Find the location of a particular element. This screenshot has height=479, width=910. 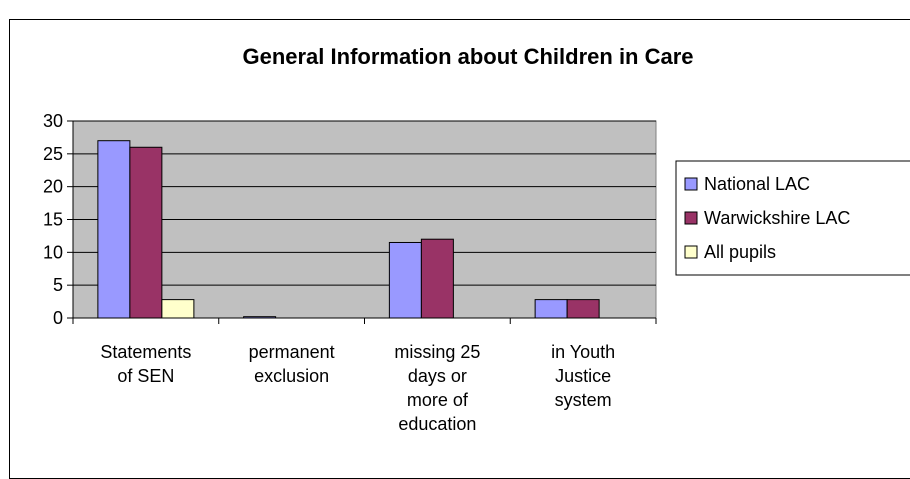

y-tick-label: 5 is located at coordinates (58, 285).